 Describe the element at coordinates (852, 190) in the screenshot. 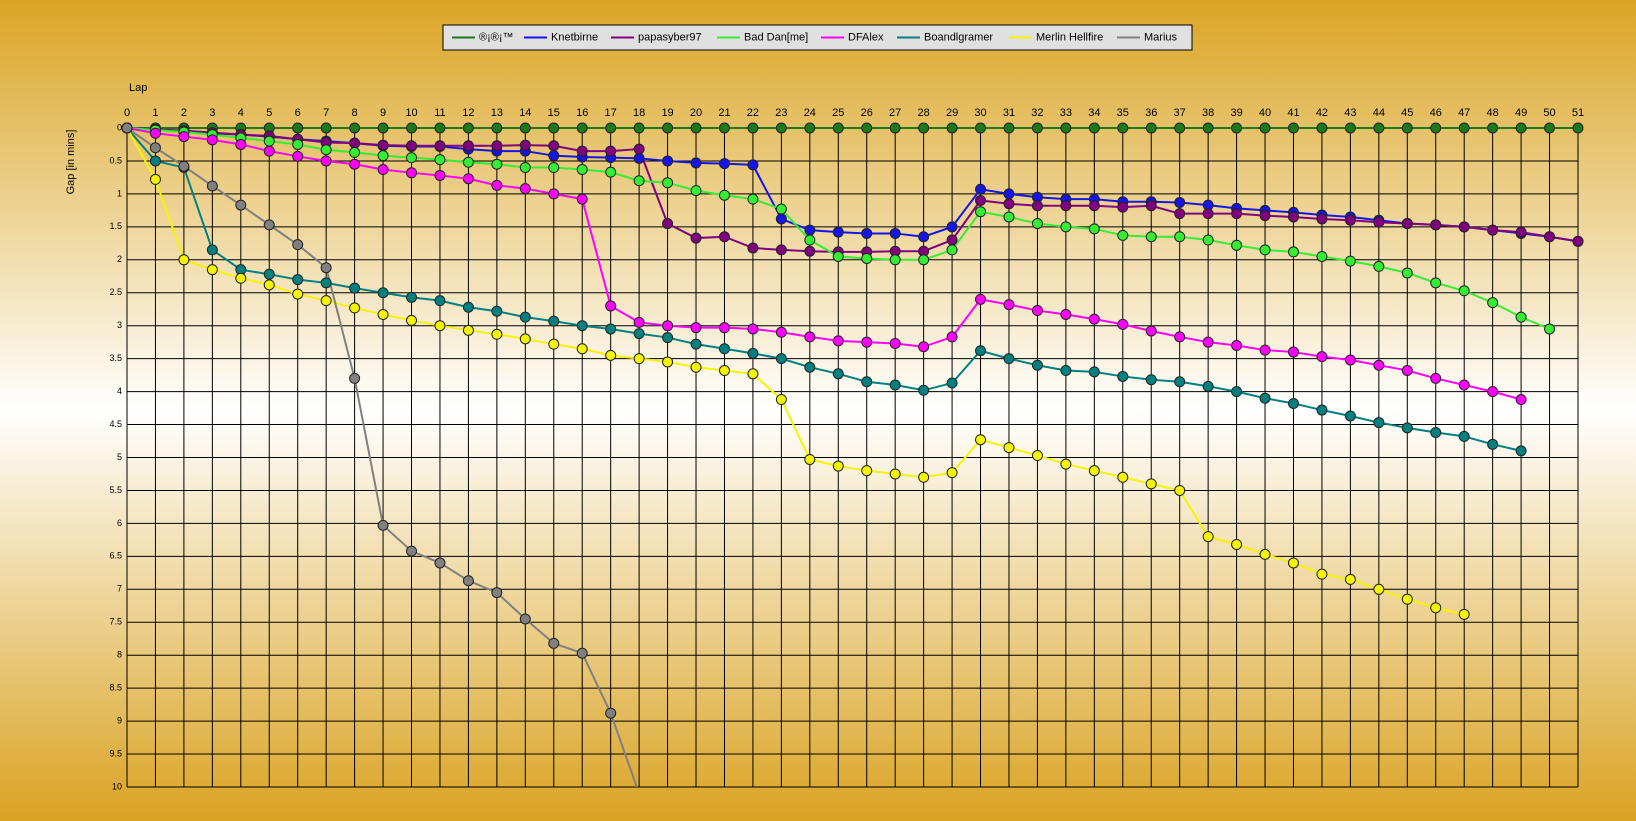

I see `series-line` at that location.